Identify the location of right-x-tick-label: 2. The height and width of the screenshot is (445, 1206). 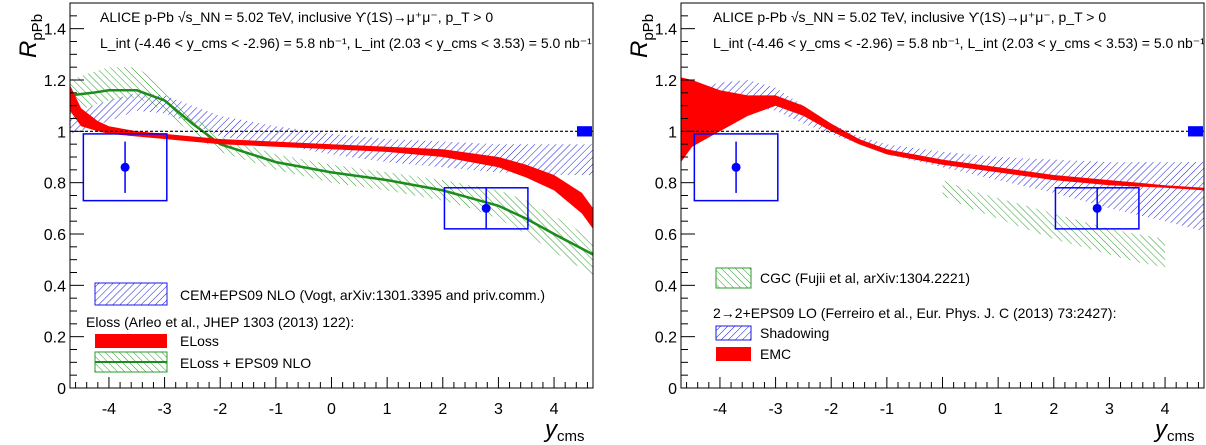
(1053, 409).